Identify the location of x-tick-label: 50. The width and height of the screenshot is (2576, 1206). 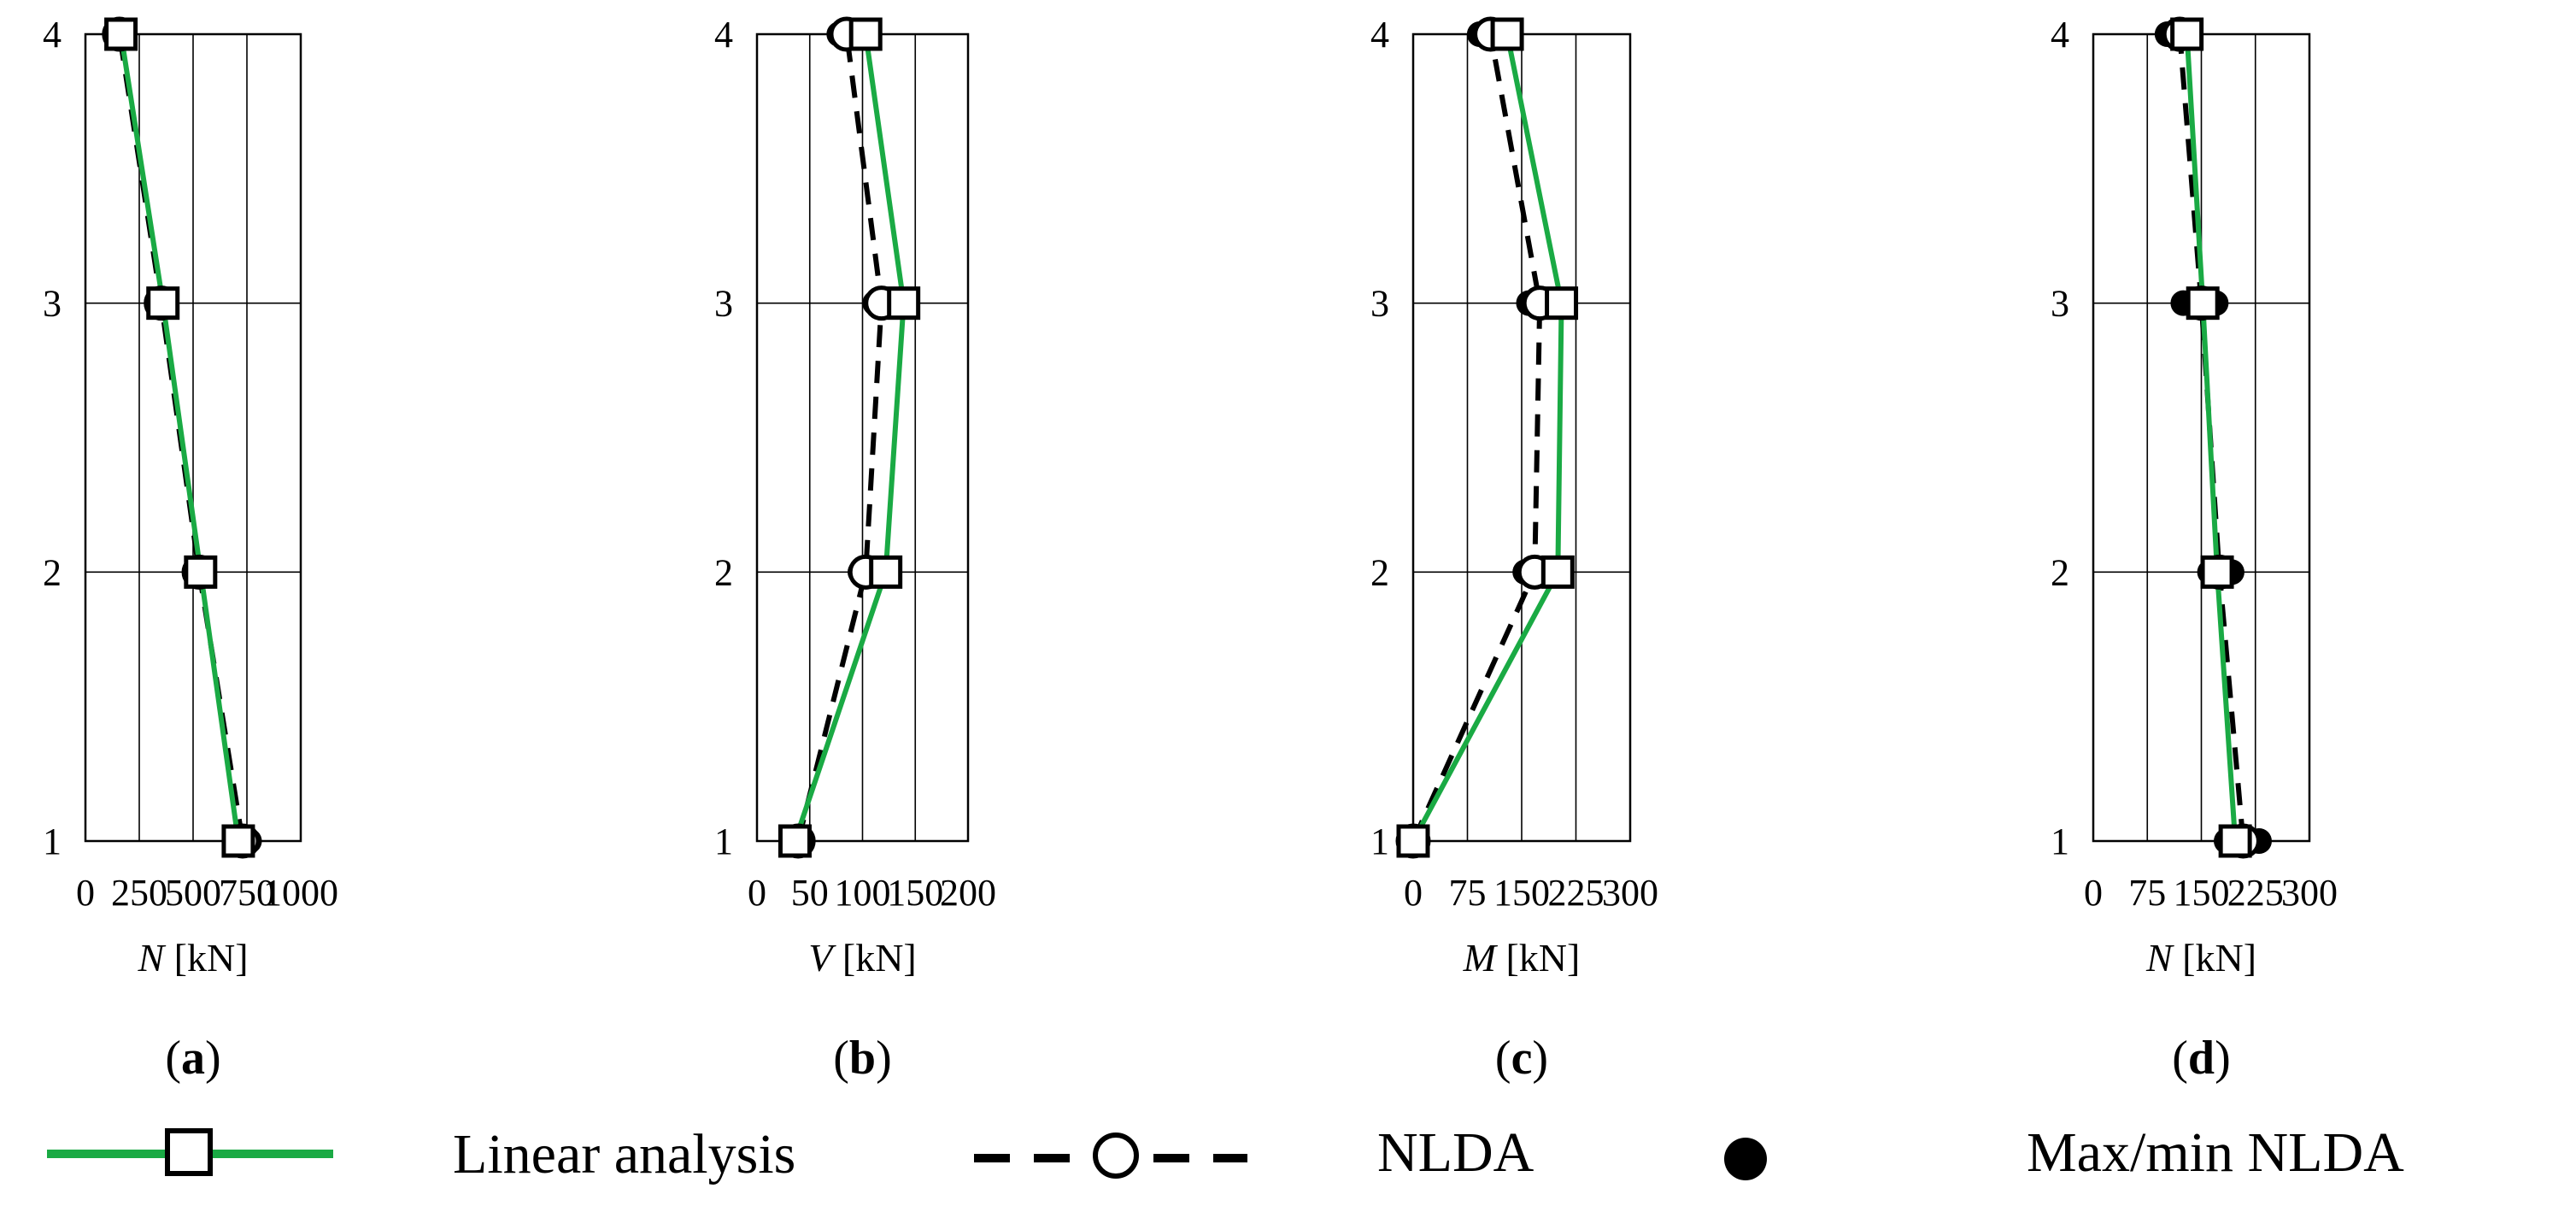
(810, 893).